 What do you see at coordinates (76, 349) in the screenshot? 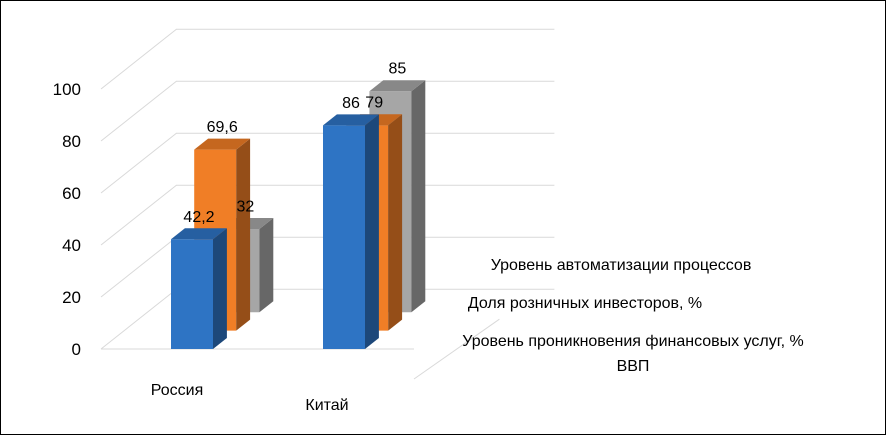
I see `y-tick-label: 0` at bounding box center [76, 349].